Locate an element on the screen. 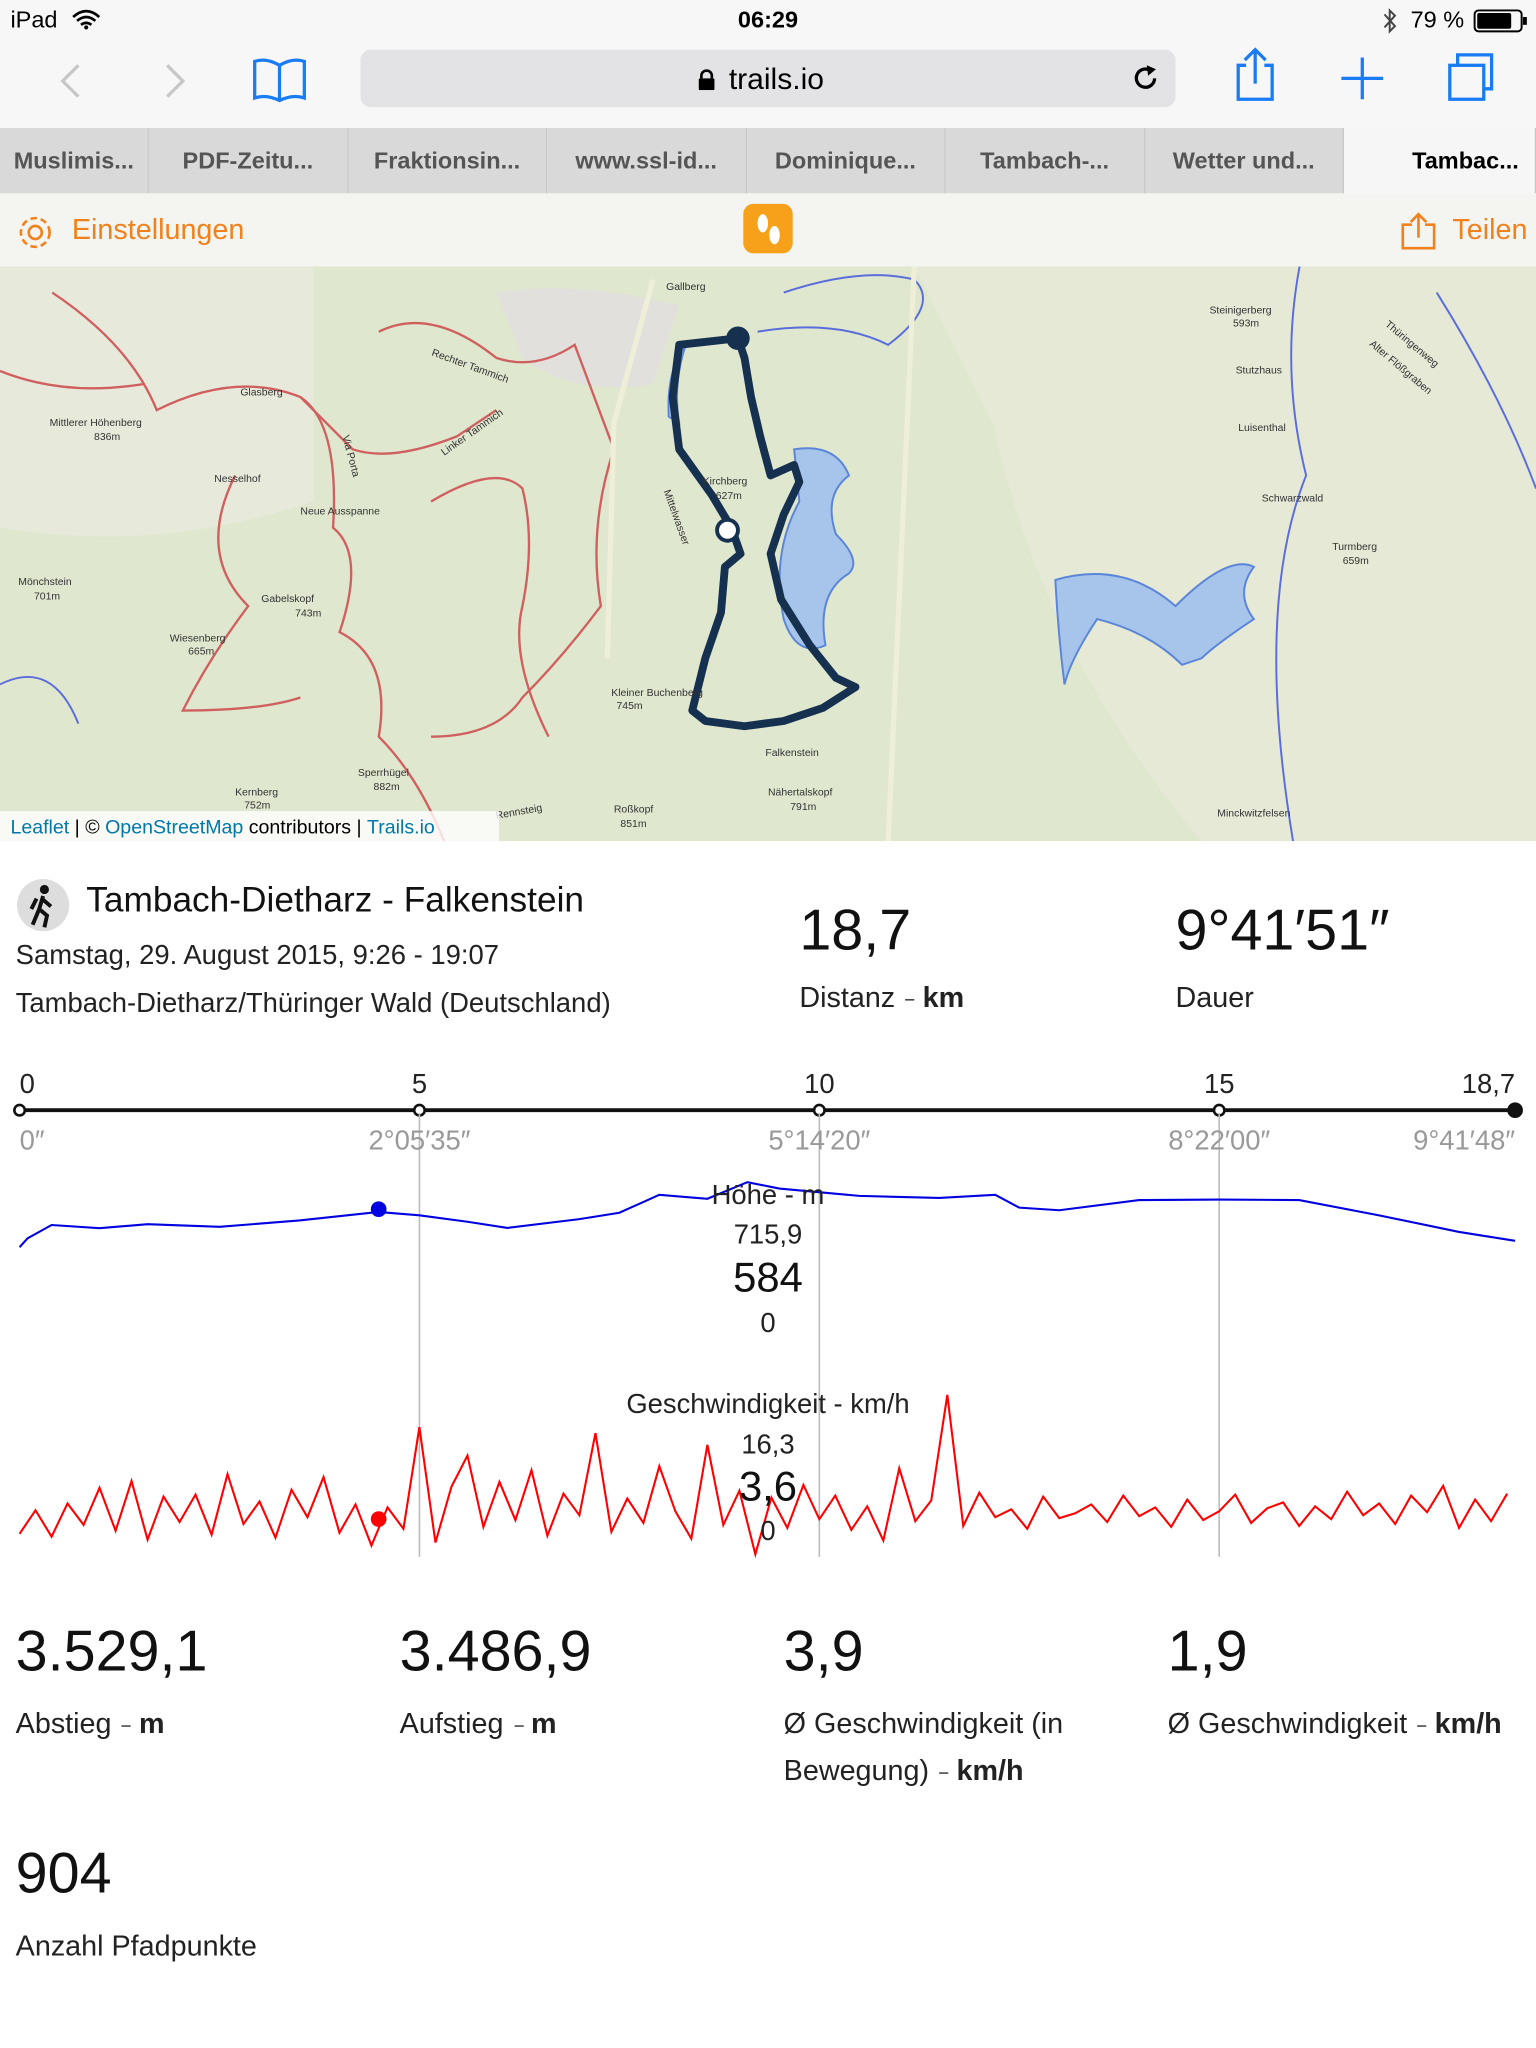 Image resolution: width=1536 pixels, height=2048 pixels. map-label: 851m is located at coordinates (633, 824).